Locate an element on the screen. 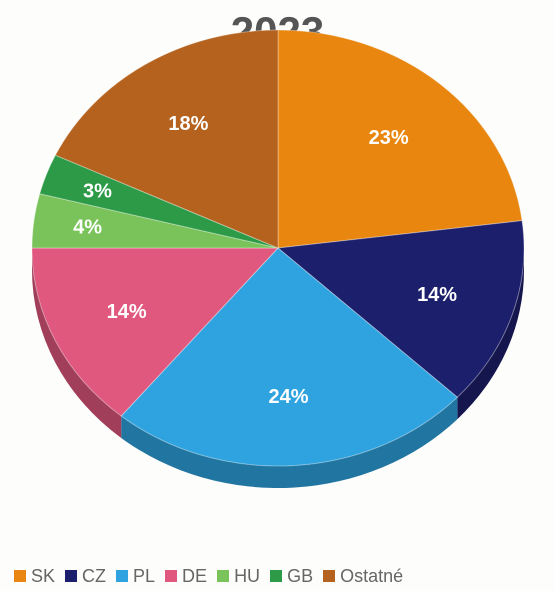  value-label-de: 14% is located at coordinates (127, 312).